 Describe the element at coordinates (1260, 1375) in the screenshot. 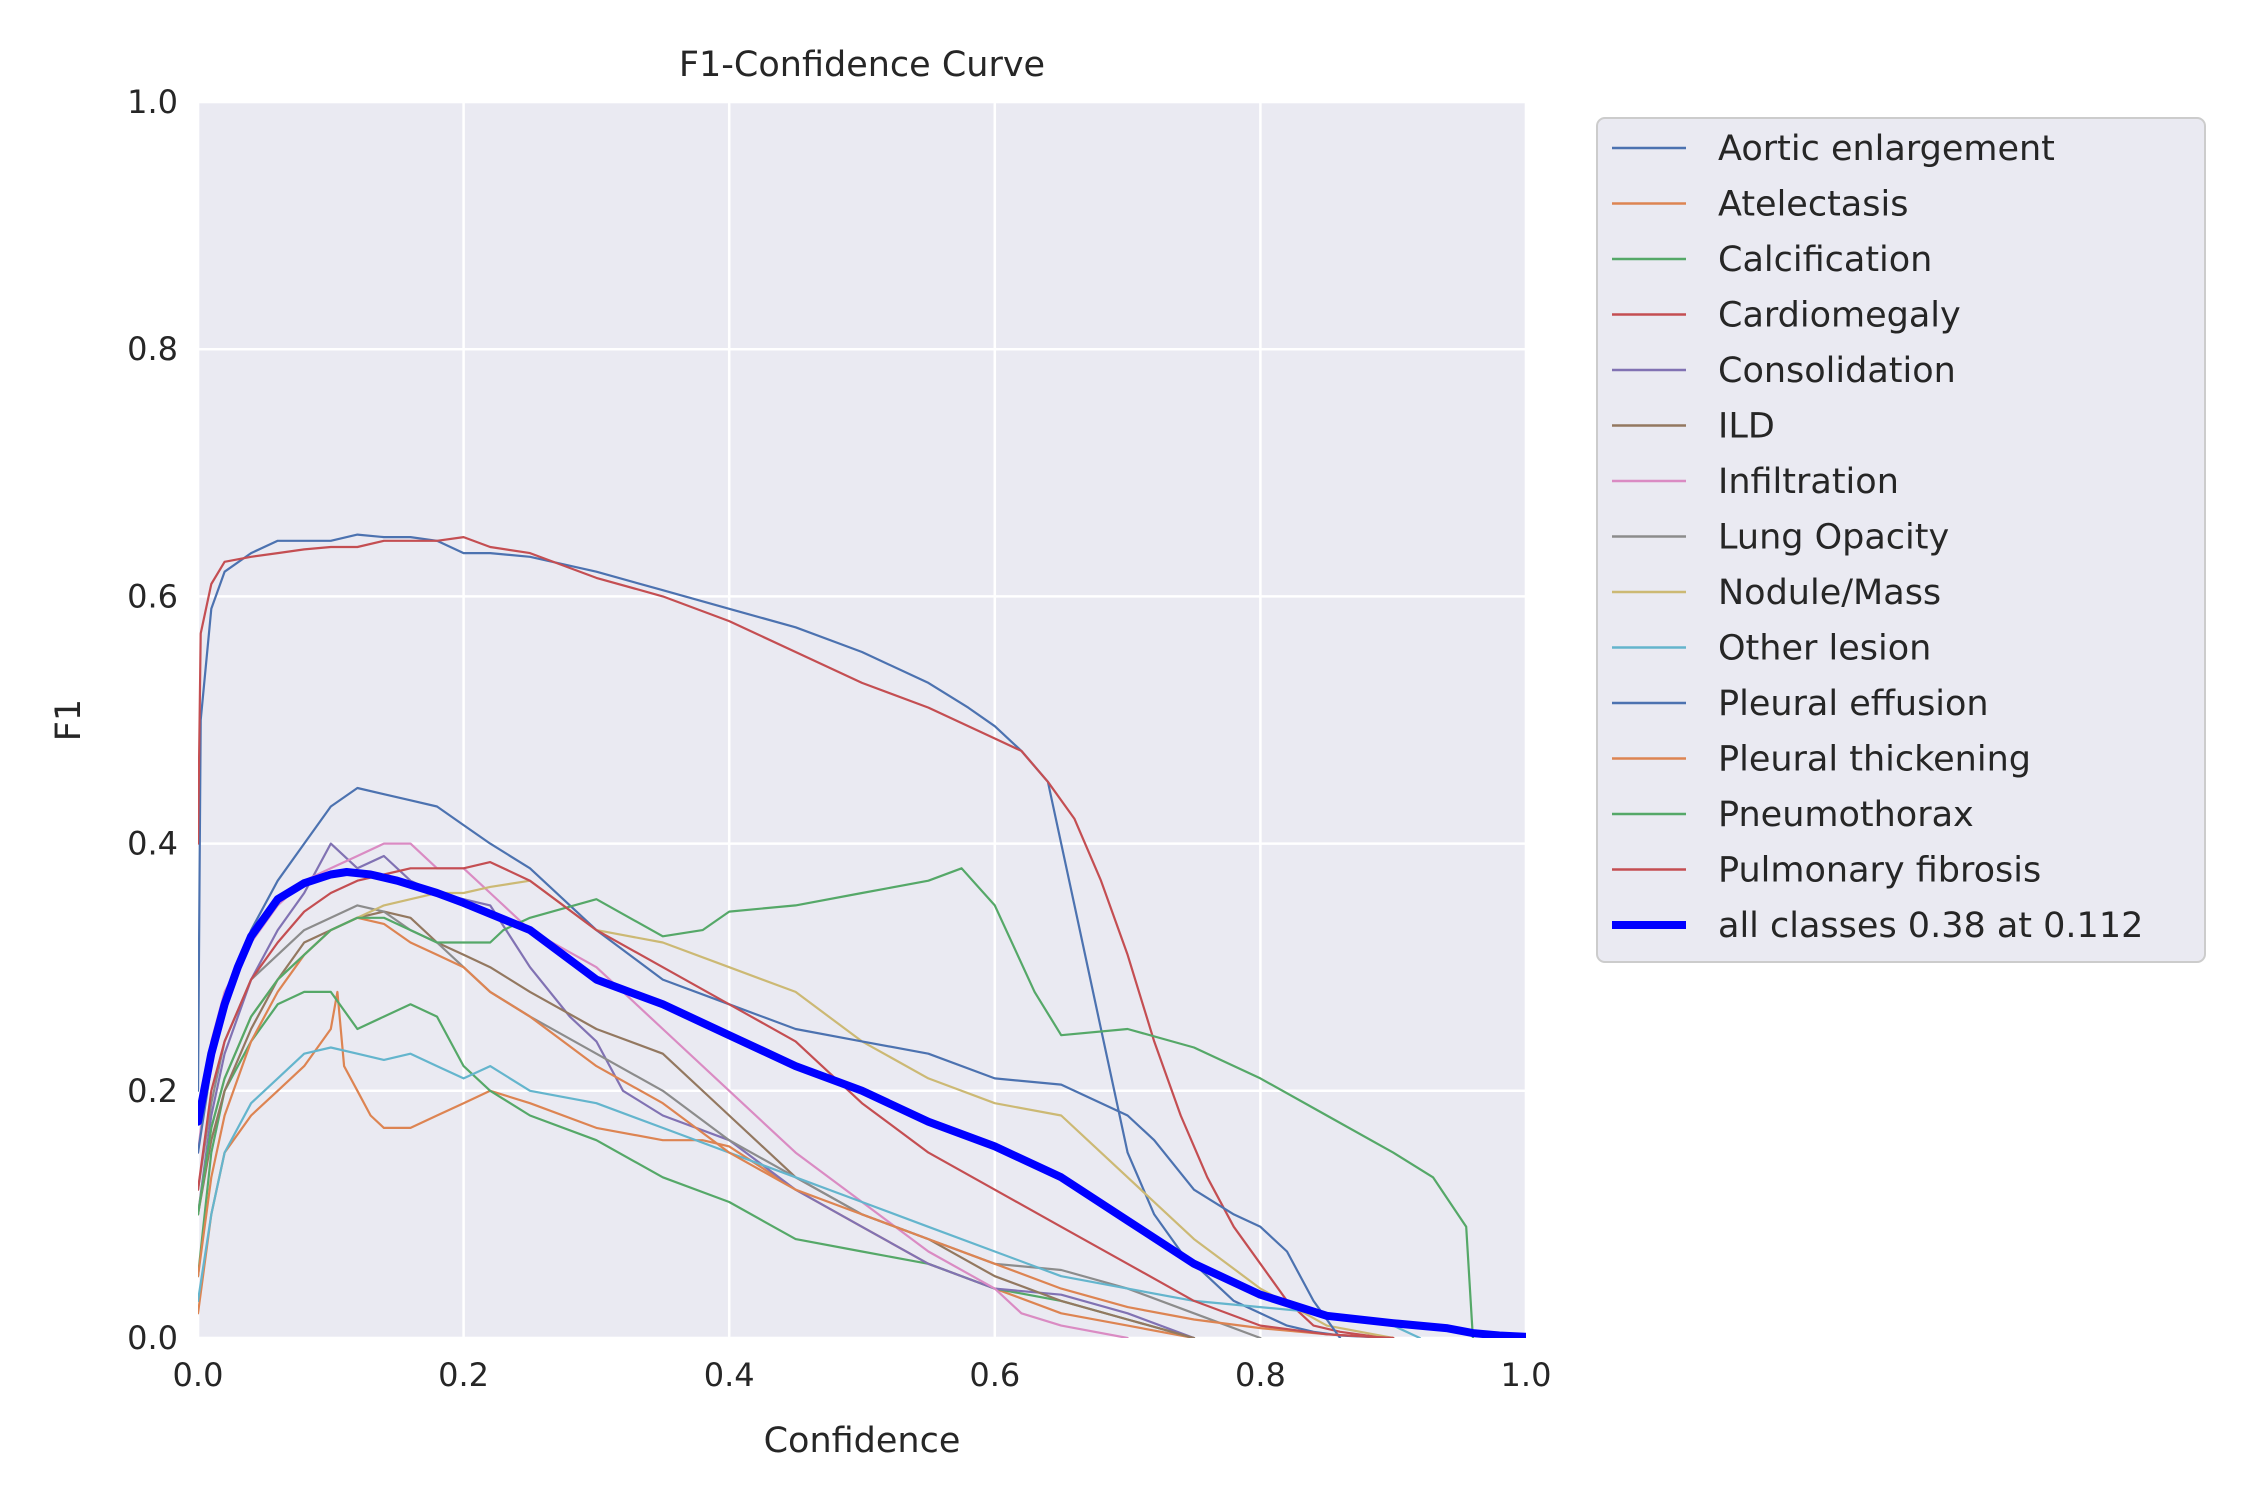

I see `x-tick-label: 0.8` at that location.